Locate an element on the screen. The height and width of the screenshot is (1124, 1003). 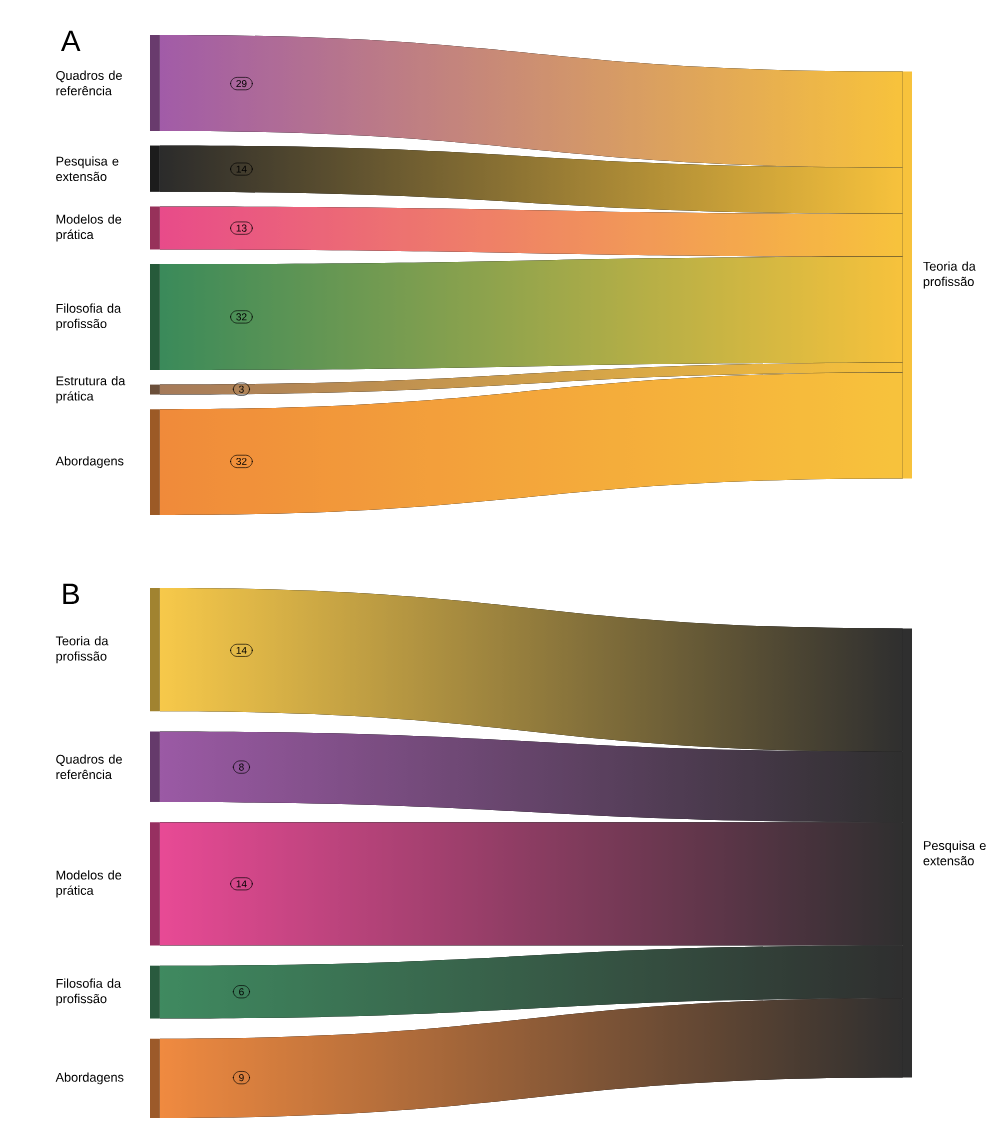
text: Teoria da profissão is located at coordinates (949, 275).